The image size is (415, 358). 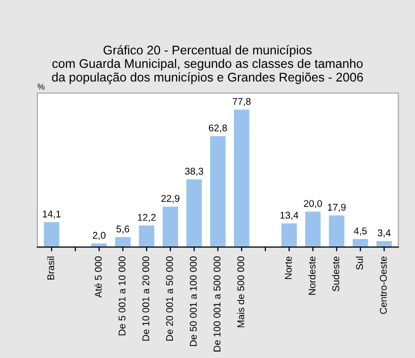 I want to click on x-tick-label: De 20 001 a 50 000, so click(x=169, y=298).